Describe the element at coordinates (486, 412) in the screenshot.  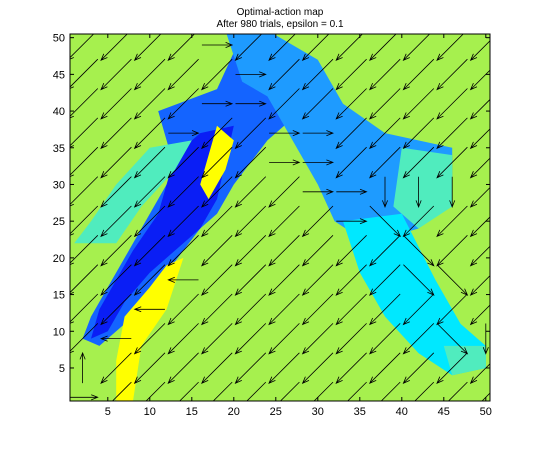
I see `x-tick-label: 50` at that location.